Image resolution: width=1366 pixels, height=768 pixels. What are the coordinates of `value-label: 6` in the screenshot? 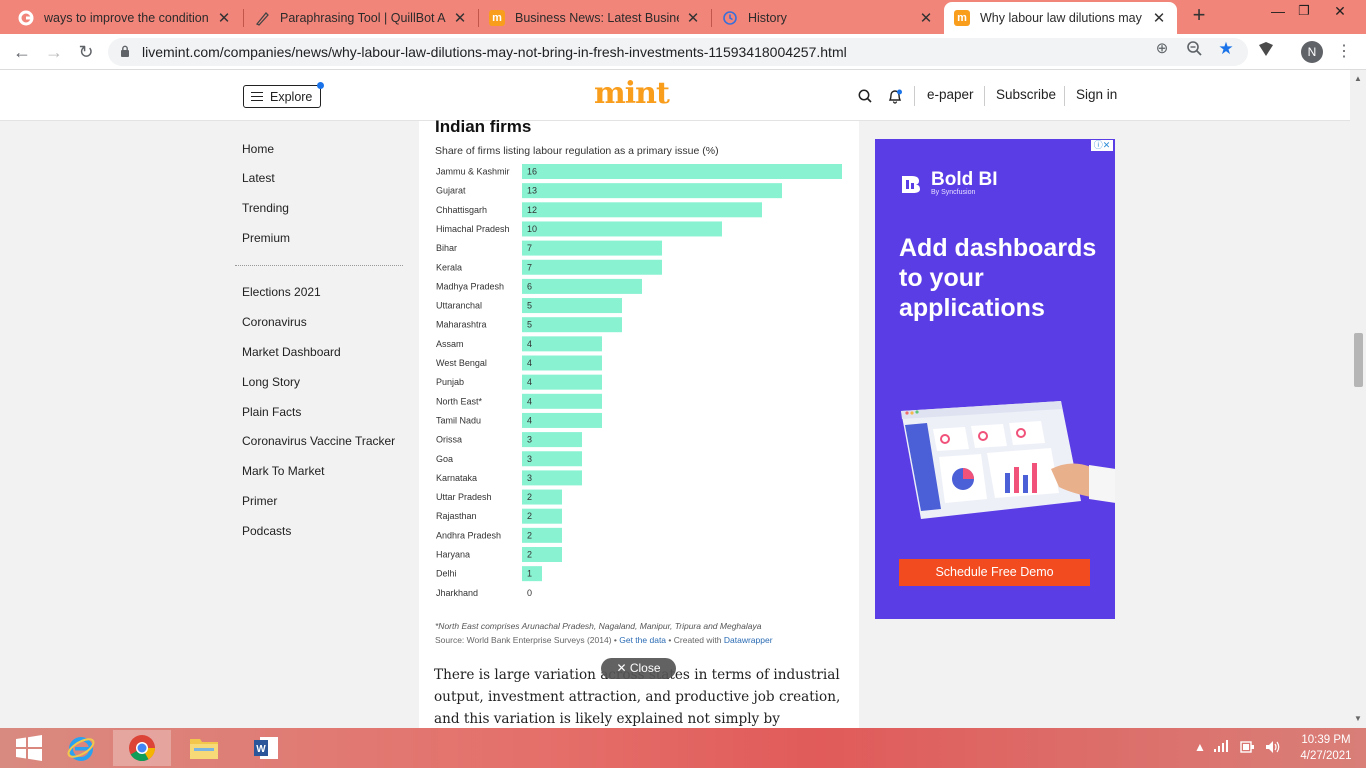 It's located at (529, 286).